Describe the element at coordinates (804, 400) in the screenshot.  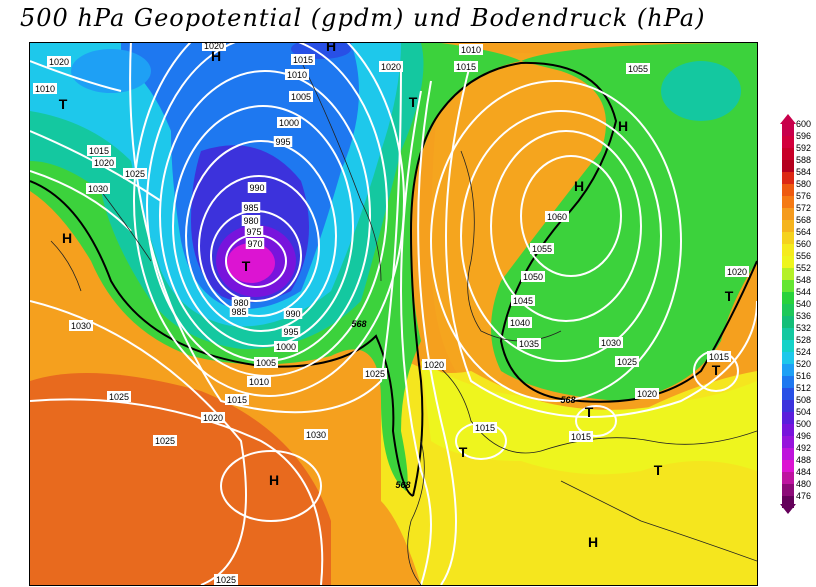
I see `colorbar-label: 508` at that location.